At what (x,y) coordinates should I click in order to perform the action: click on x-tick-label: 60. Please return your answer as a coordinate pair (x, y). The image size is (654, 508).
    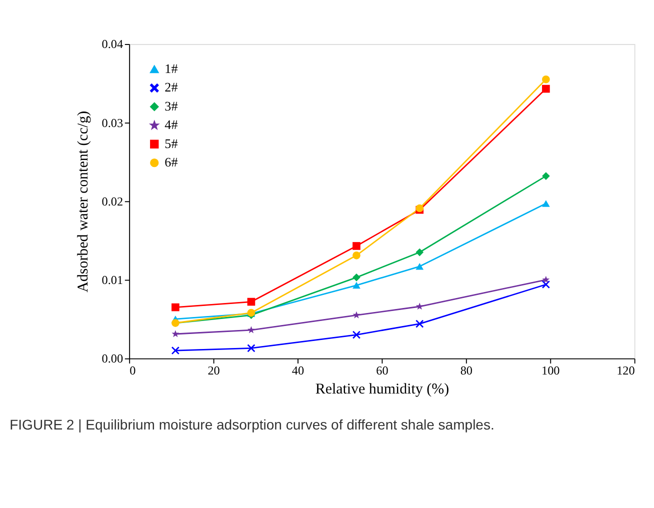
    Looking at the image, I should click on (382, 371).